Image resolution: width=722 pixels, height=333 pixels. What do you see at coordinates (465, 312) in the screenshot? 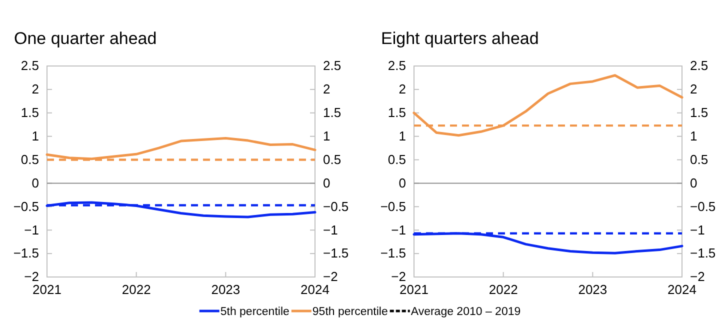
I see `text: Average 2010 – 2019` at bounding box center [465, 312].